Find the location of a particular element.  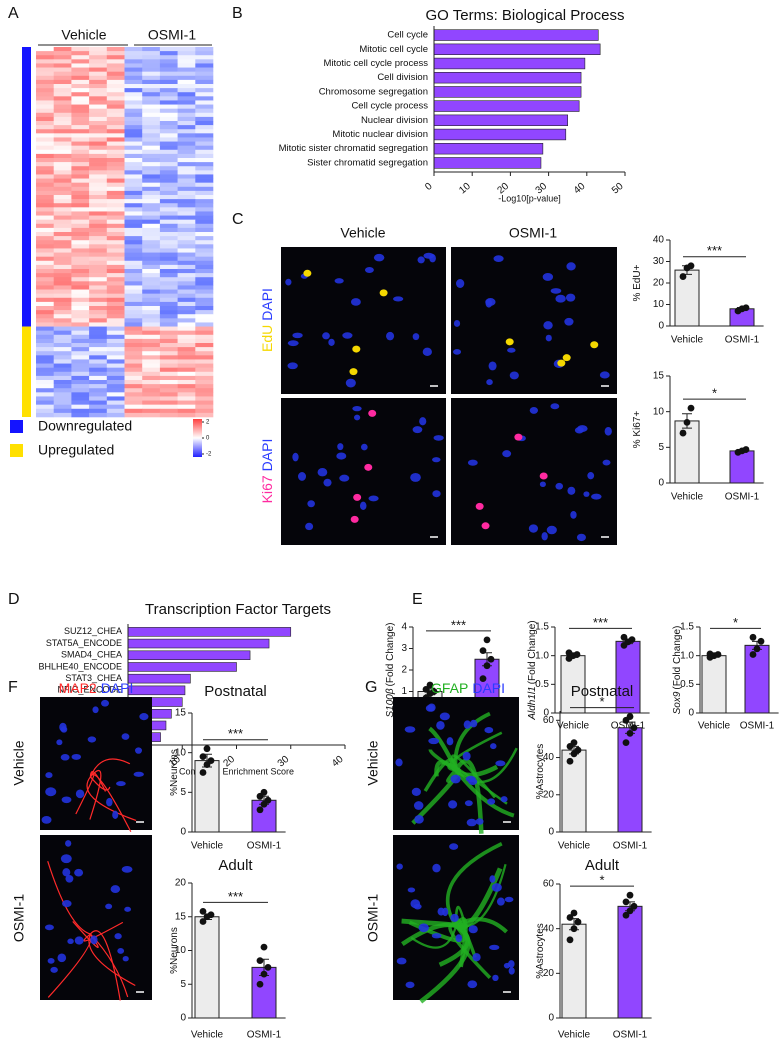

legend-swatch is located at coordinates (16, 426).